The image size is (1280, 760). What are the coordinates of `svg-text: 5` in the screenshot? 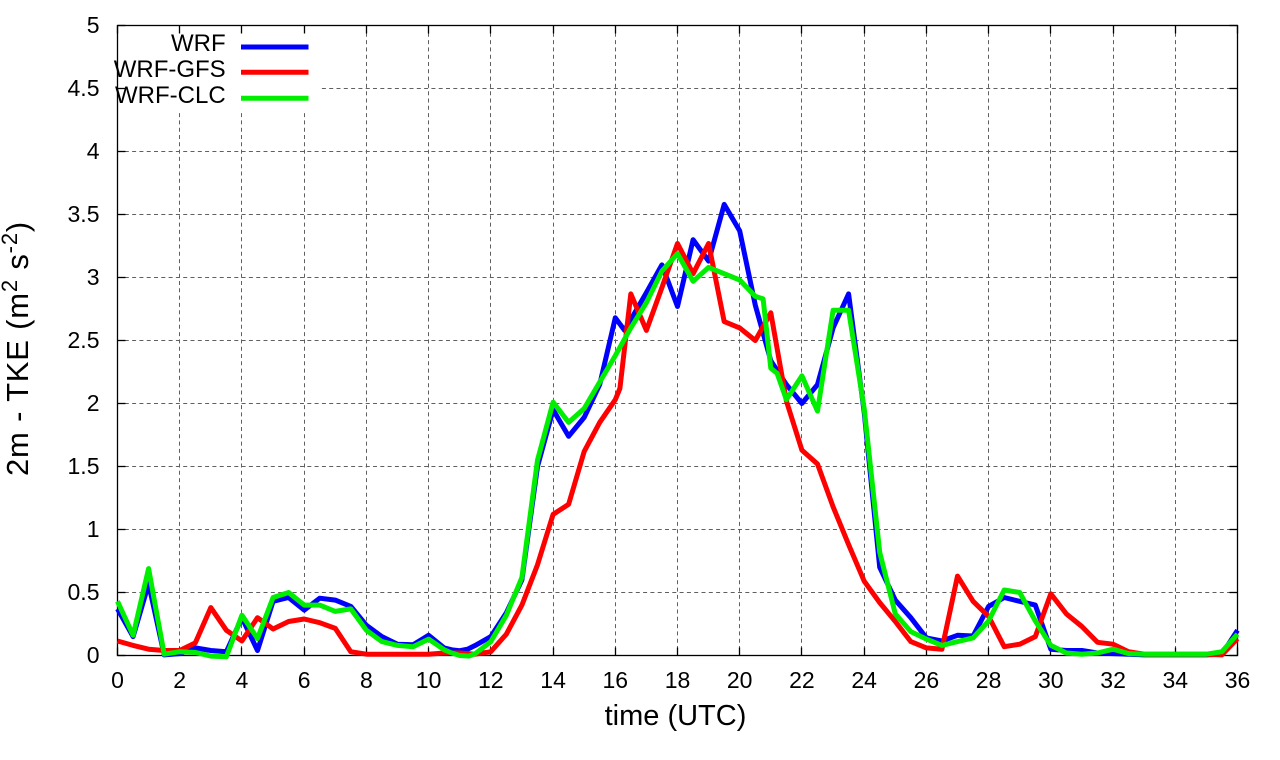 It's located at (93, 25).